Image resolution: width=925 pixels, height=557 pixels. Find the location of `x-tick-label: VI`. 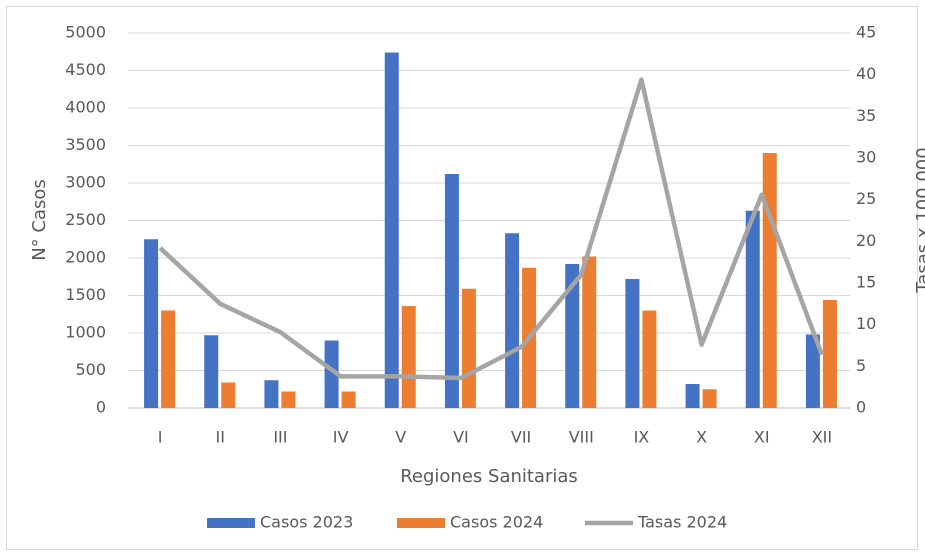

x-tick-label: VI is located at coordinates (461, 437).